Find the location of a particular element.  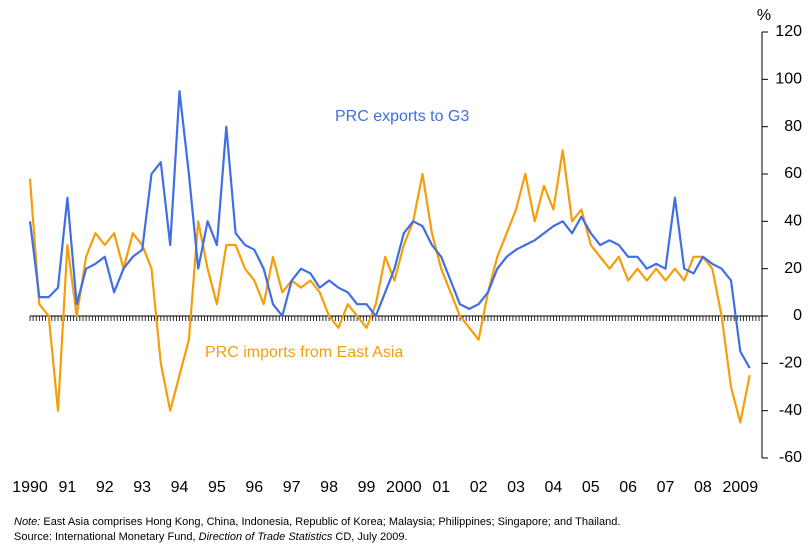

x-tick-label: 01 is located at coordinates (441, 487).